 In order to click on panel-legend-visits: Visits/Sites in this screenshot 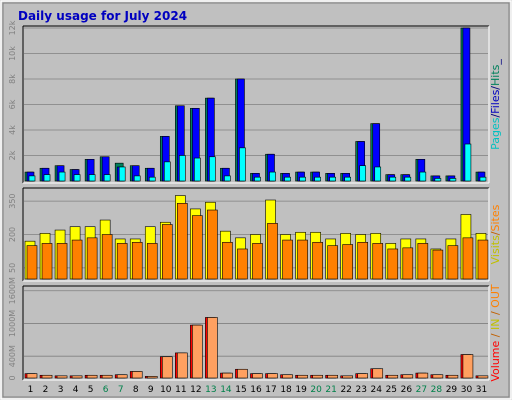, I will do `click(495, 234)`.